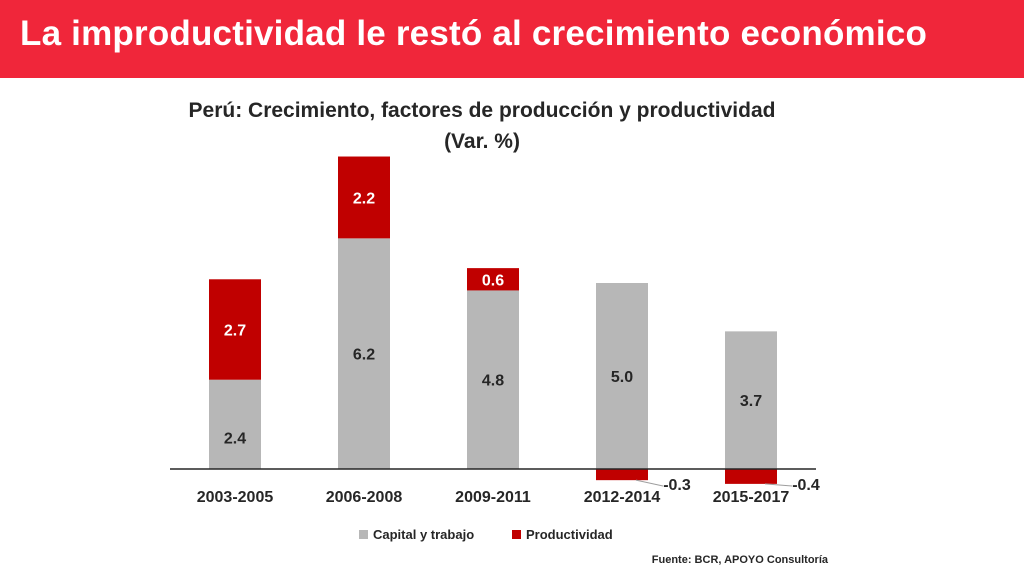 The width and height of the screenshot is (1024, 576). I want to click on x-tick-label: 2012-2014, so click(622, 497).